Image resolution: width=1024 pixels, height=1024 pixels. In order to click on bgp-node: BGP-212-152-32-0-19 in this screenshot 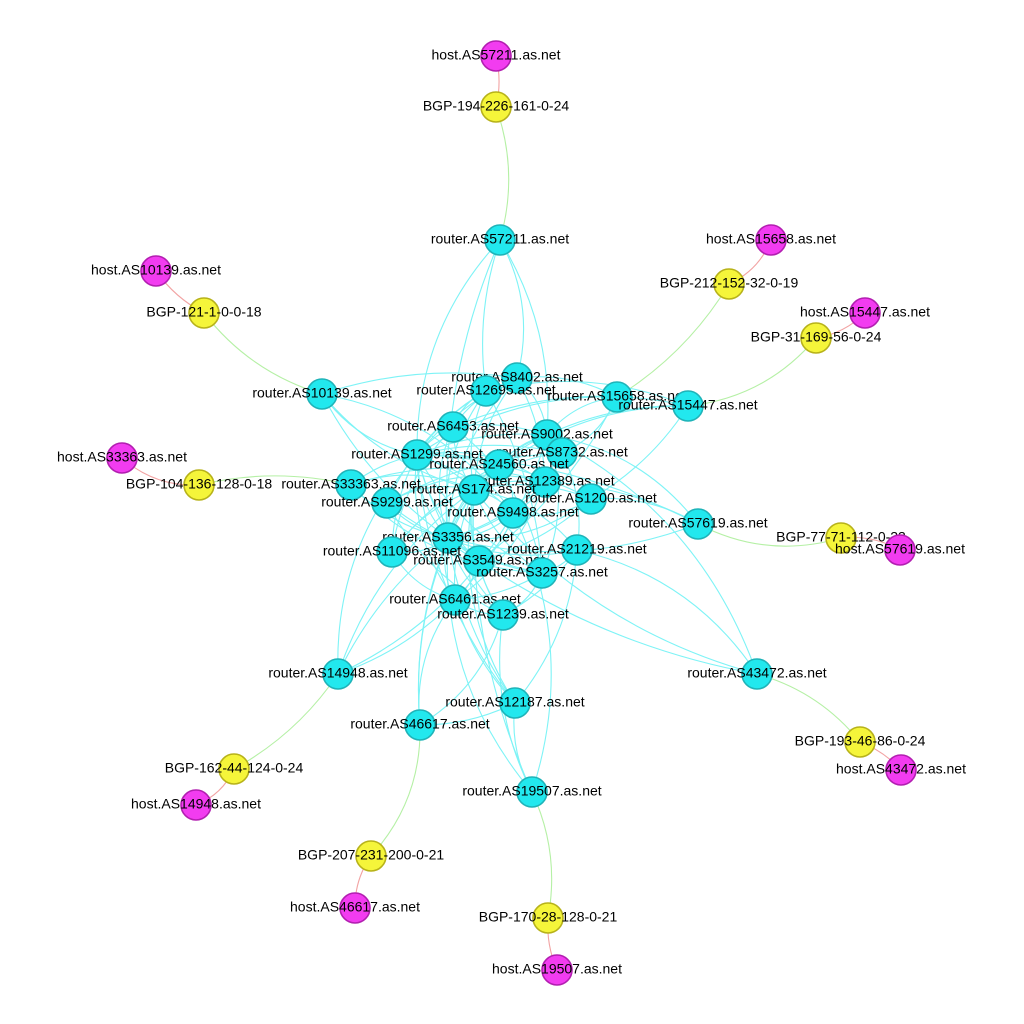, I will do `click(729, 284)`.